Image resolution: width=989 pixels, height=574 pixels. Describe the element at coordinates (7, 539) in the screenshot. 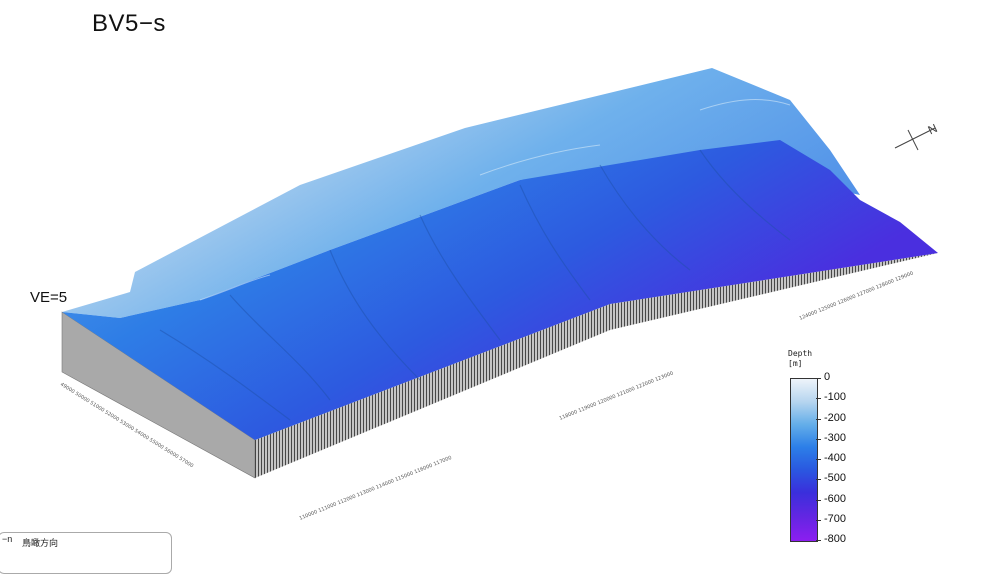

I see `corner-left-label: −n` at that location.